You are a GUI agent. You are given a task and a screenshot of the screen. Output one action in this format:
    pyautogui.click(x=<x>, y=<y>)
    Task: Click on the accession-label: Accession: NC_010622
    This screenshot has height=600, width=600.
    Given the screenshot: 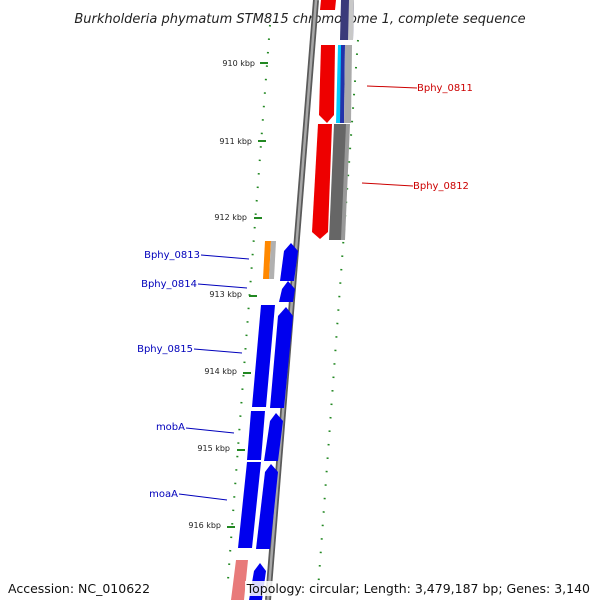 What is the action you would take?
    pyautogui.click(x=79, y=588)
    